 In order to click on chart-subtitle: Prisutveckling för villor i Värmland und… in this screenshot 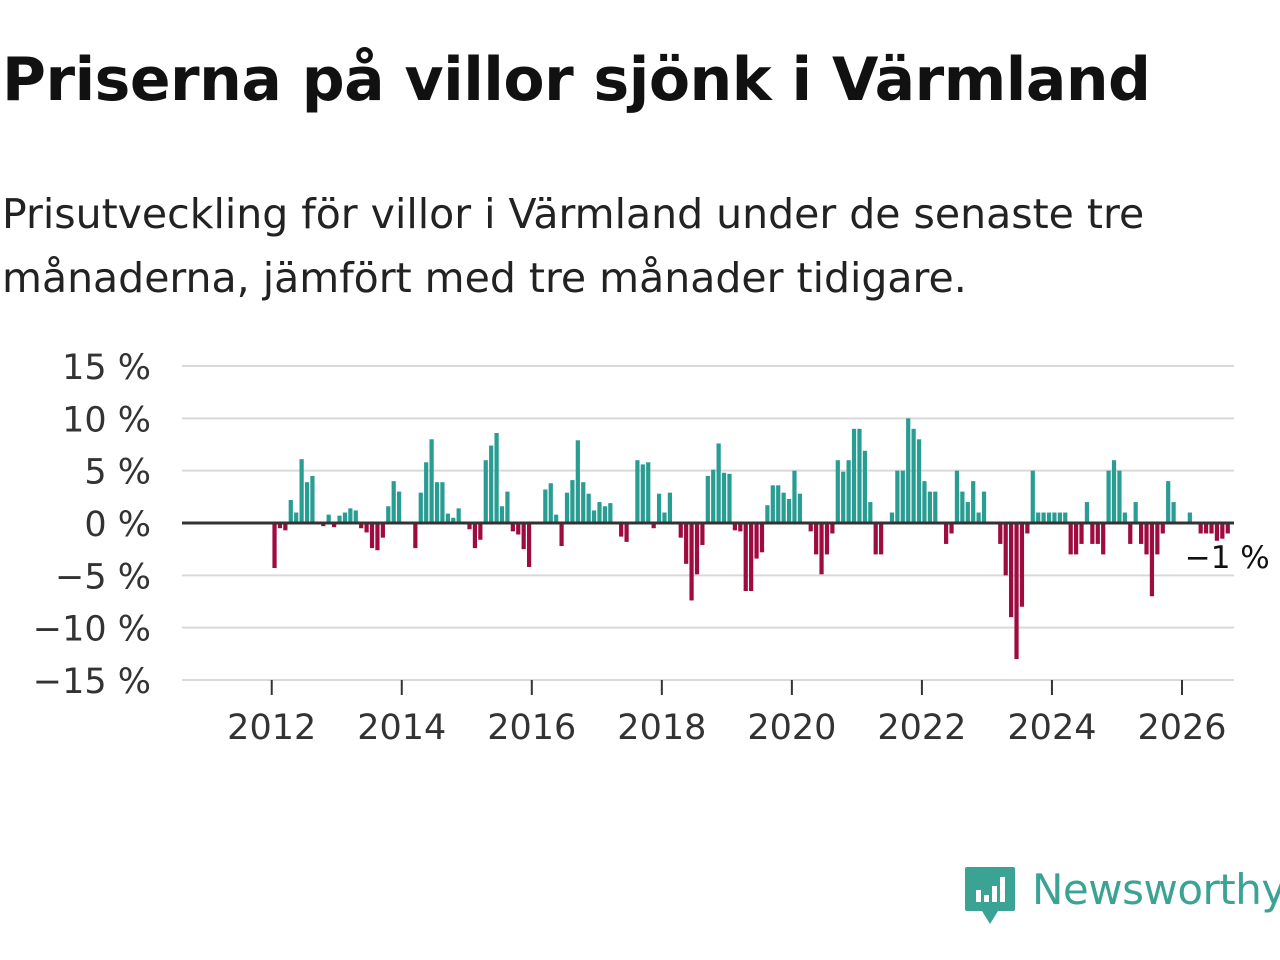, I will do `click(573, 246)`.